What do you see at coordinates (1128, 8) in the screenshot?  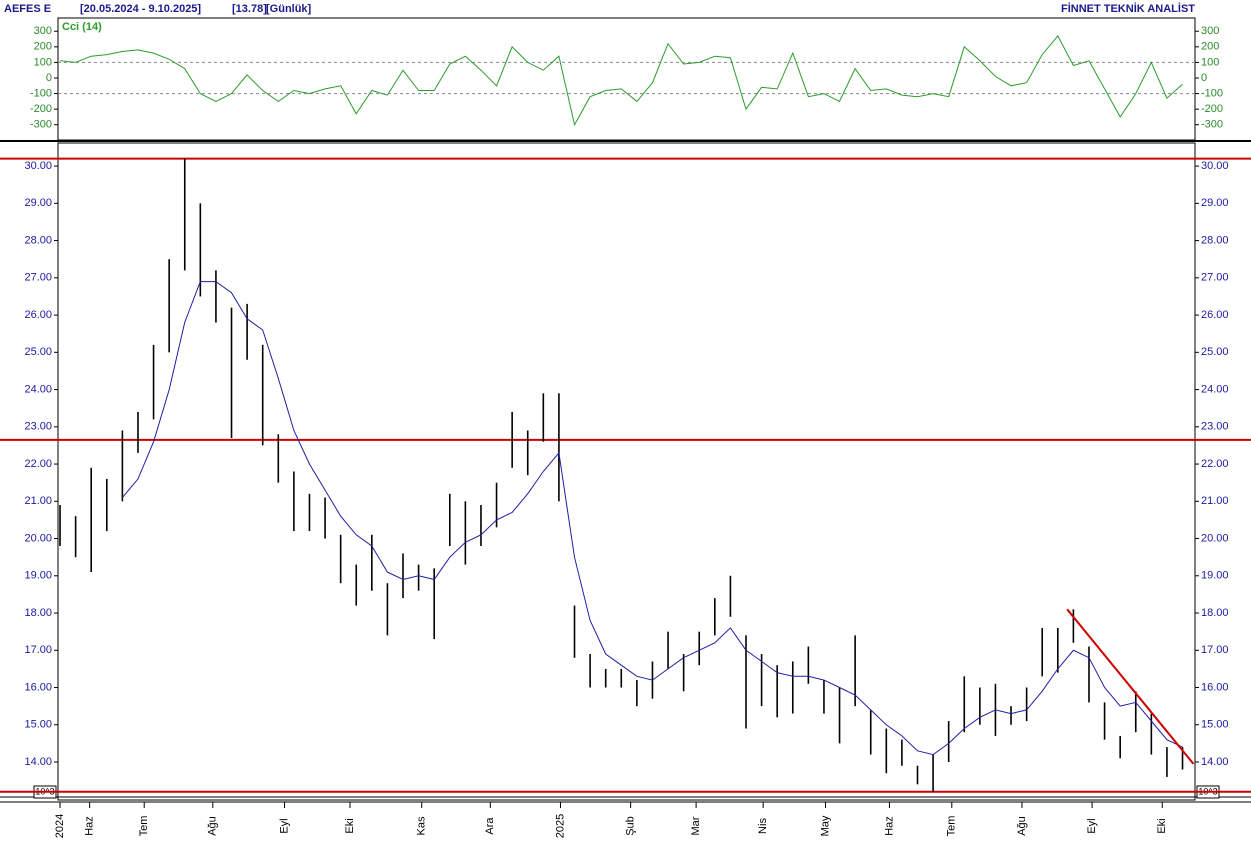 I see `brand: FİNNET TEKNİK ANALİST` at bounding box center [1128, 8].